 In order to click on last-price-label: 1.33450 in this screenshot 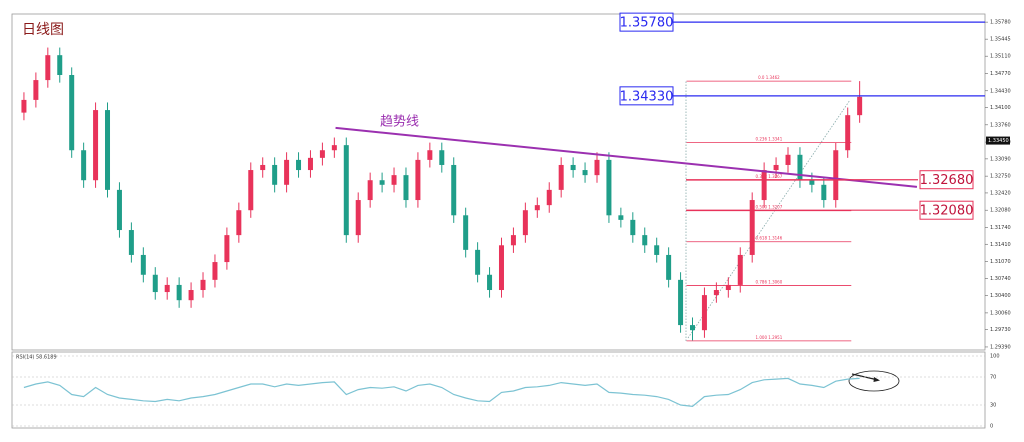, I will do `click(998, 141)`.